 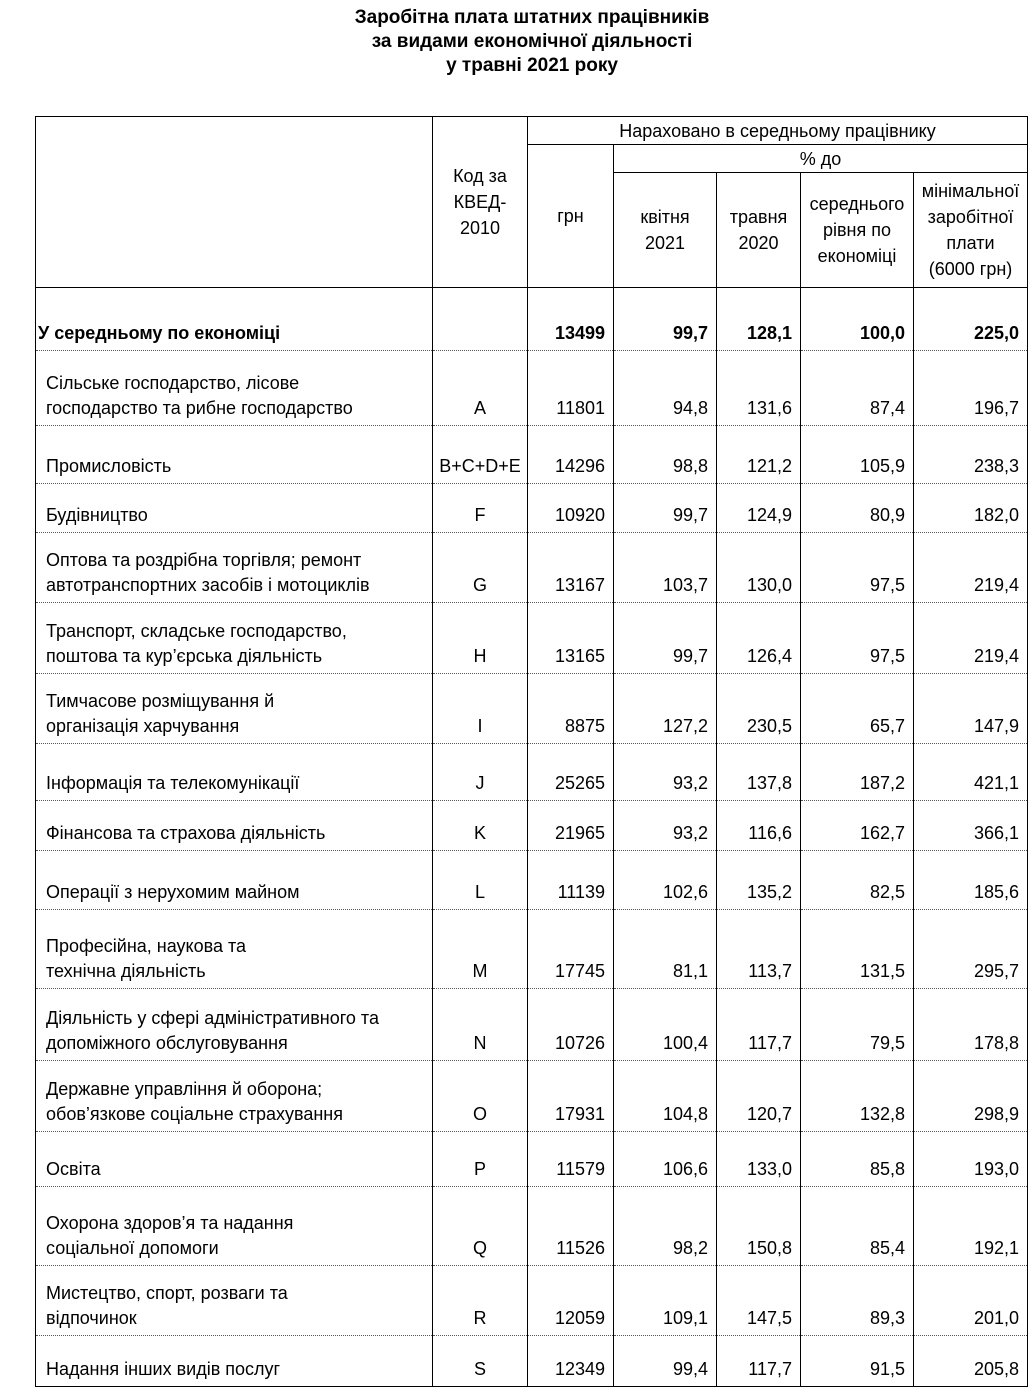 What do you see at coordinates (570, 825) in the screenshot?
I see `value-cell: 21965` at bounding box center [570, 825].